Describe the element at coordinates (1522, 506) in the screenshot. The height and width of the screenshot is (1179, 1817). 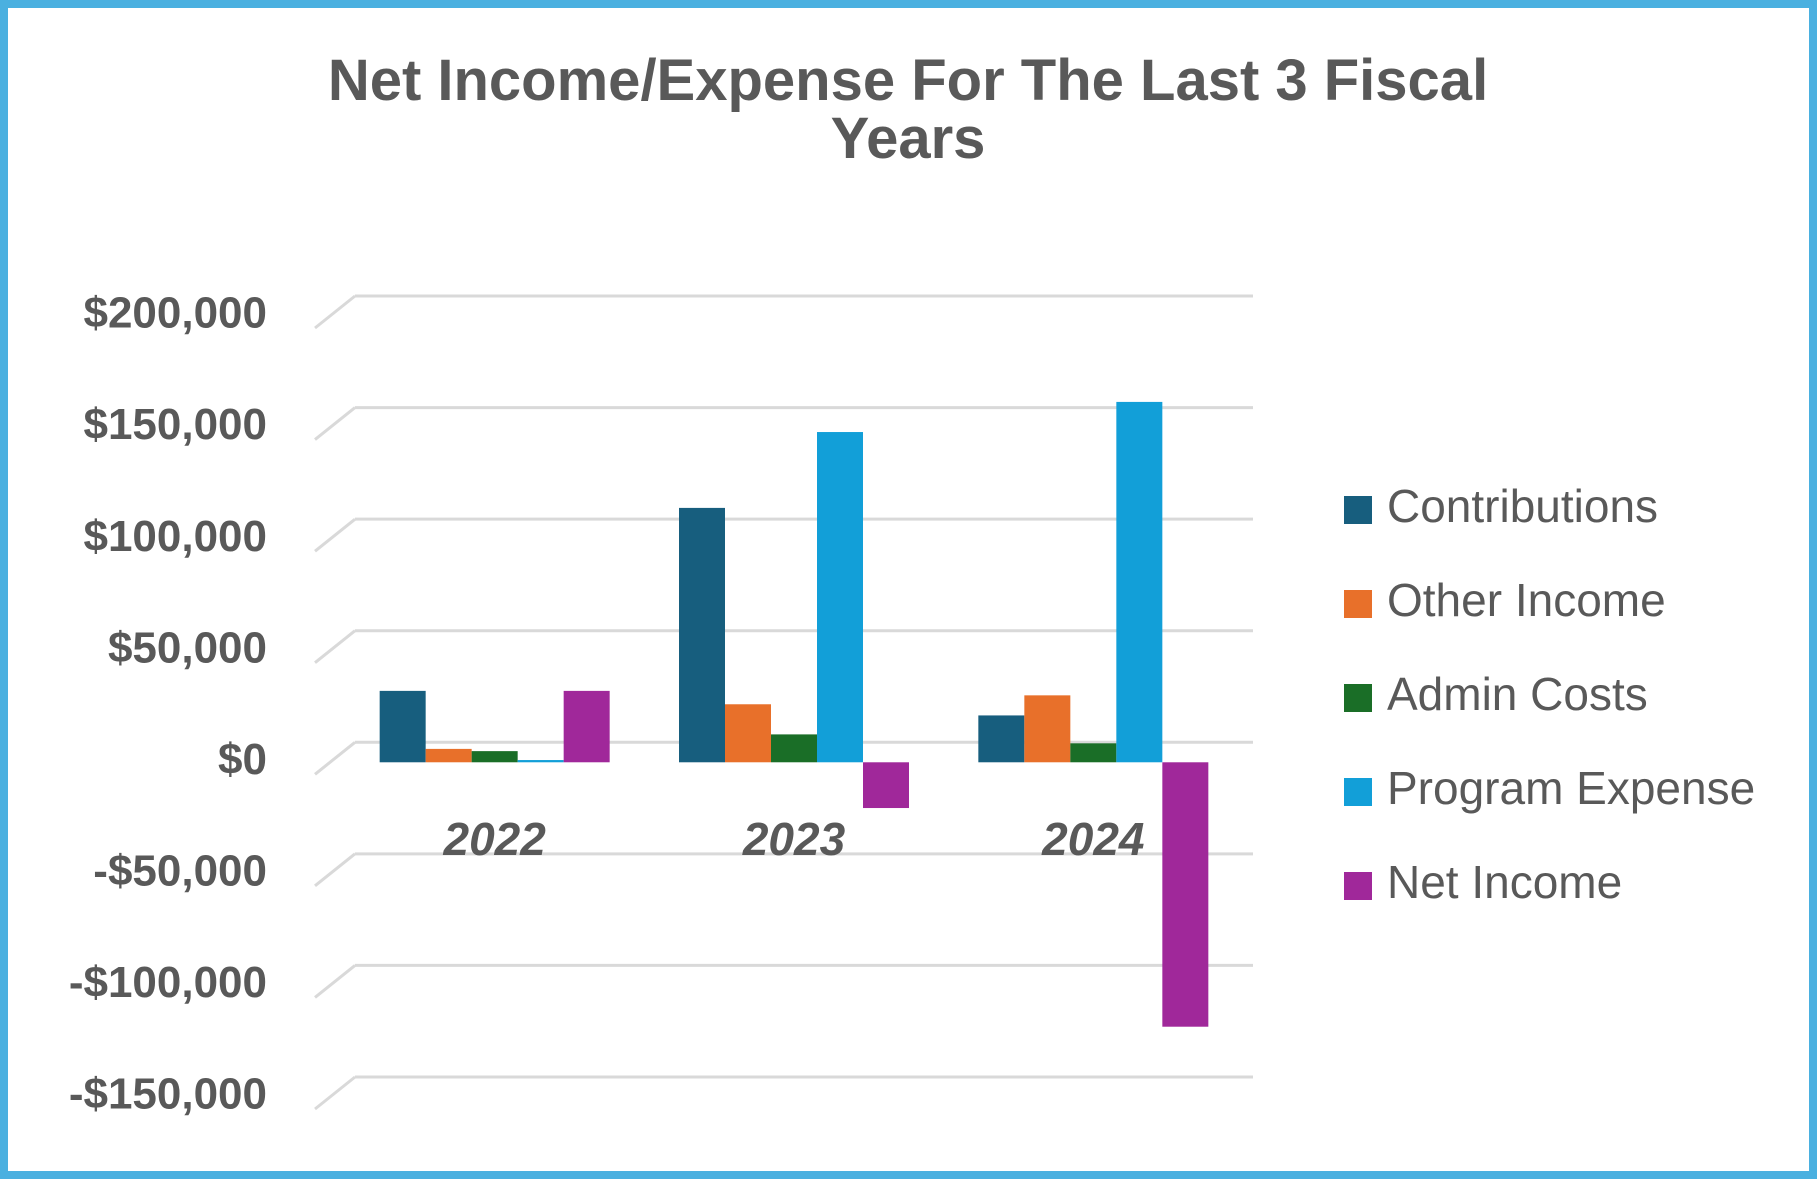
I see `legend-label: Contributions` at that location.